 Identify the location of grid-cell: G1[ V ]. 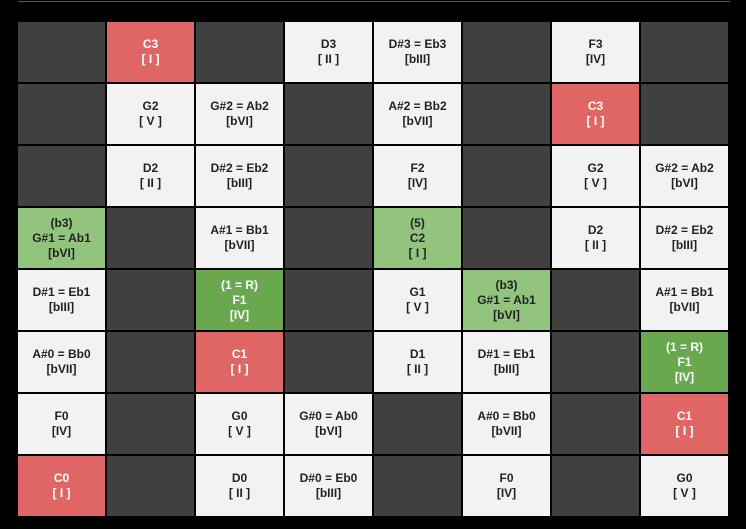
(417, 300).